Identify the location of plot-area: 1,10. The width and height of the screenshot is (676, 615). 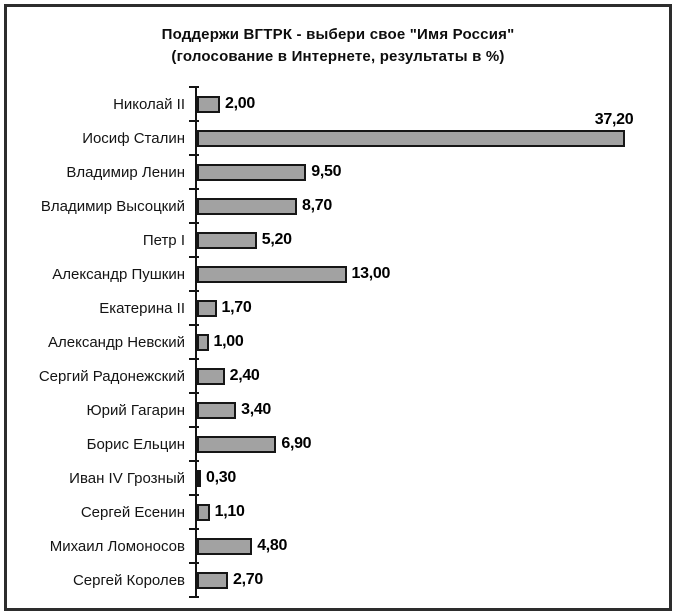
(429, 511).